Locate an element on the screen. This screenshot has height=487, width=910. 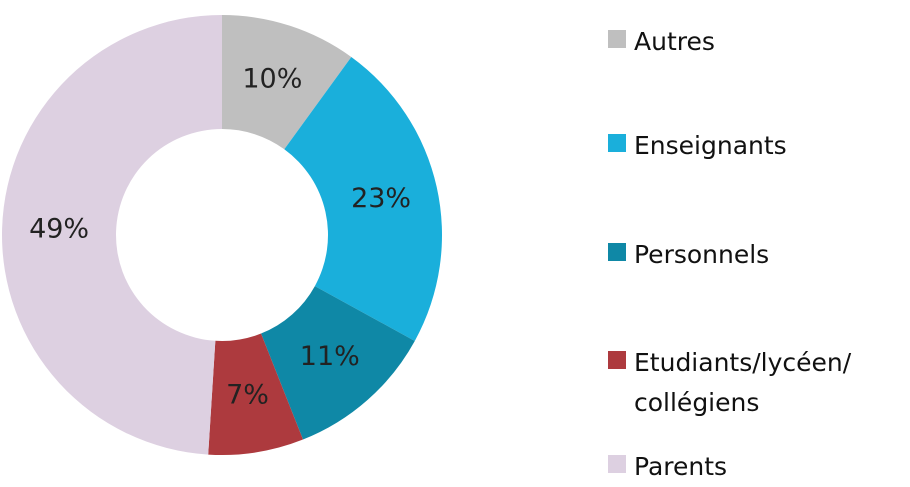
data-label: 7% is located at coordinates (247, 394).